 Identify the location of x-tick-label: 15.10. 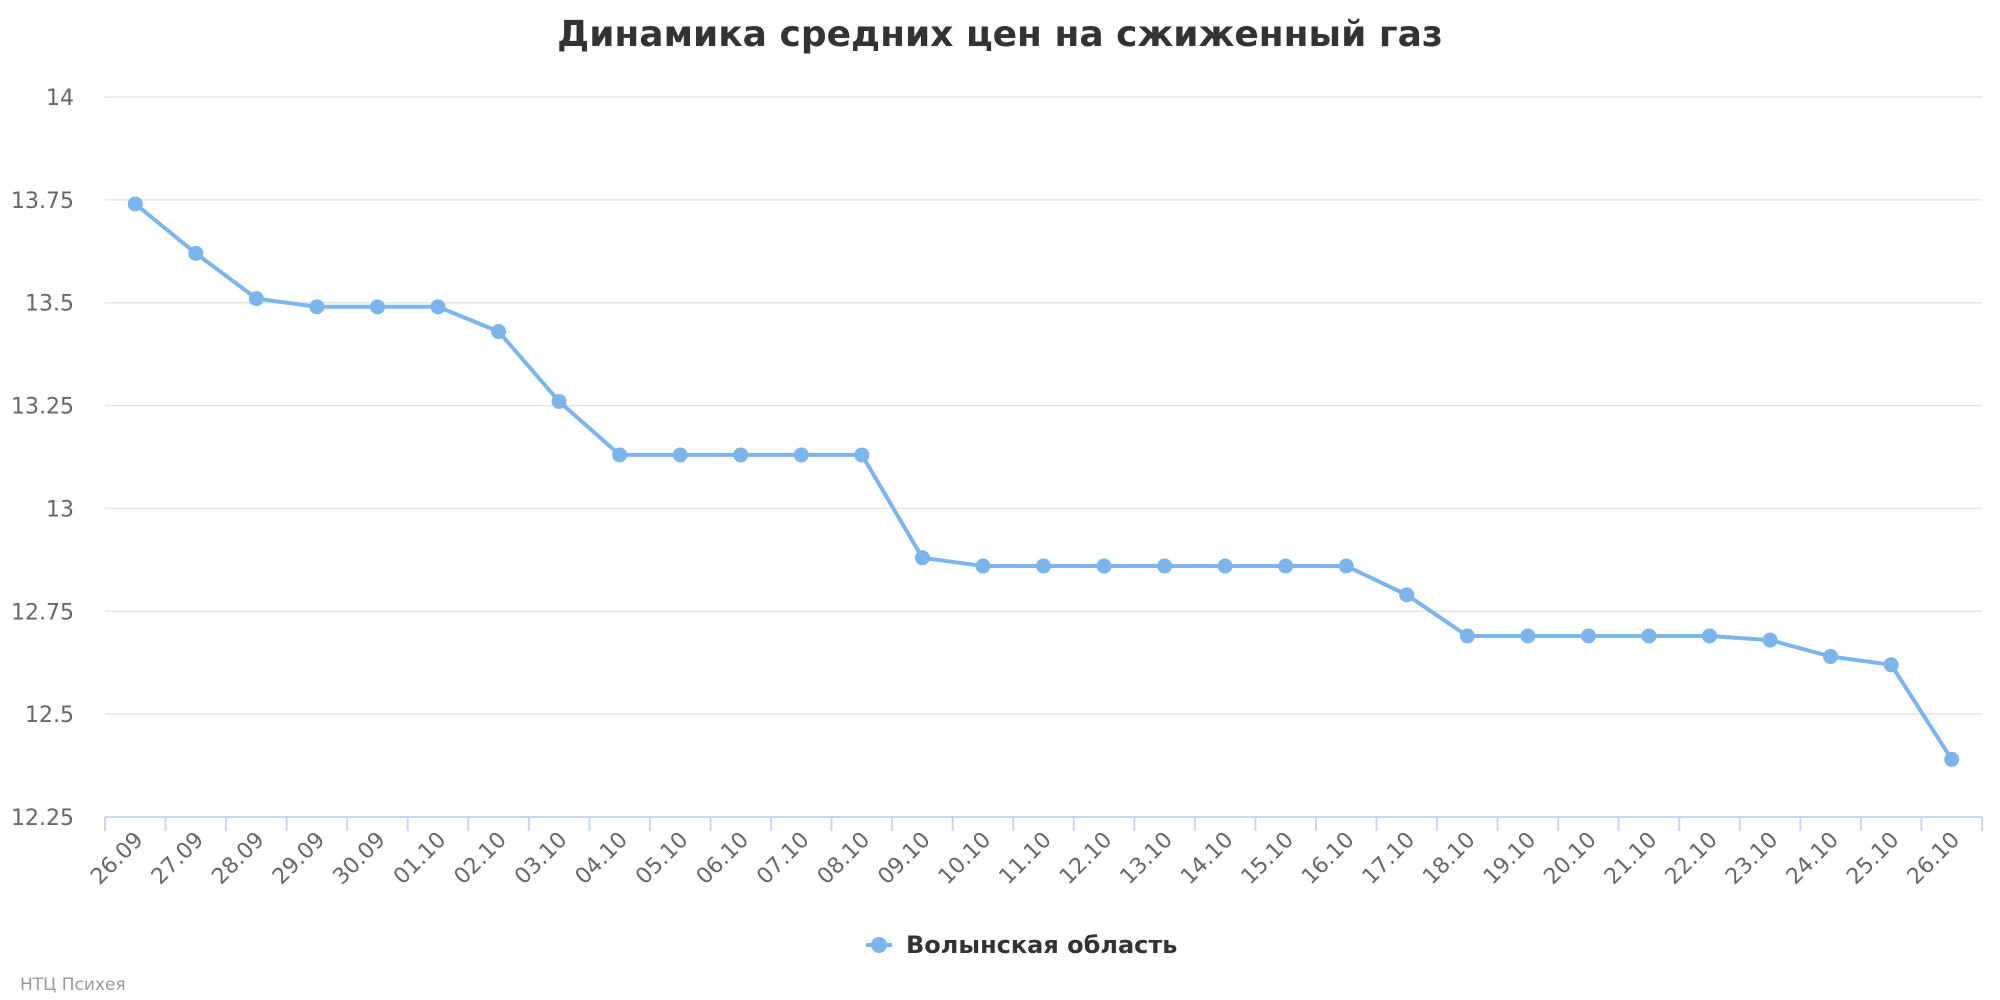
(1268, 859).